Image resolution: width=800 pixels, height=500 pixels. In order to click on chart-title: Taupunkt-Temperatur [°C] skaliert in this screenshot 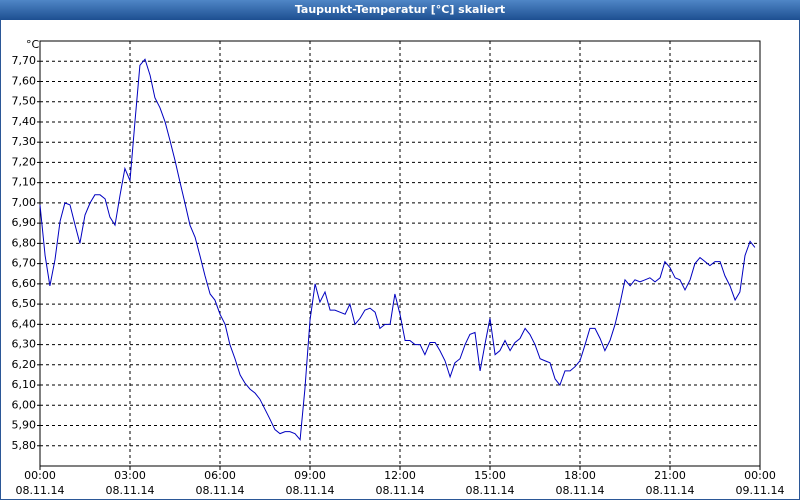, I will do `click(400, 9)`.